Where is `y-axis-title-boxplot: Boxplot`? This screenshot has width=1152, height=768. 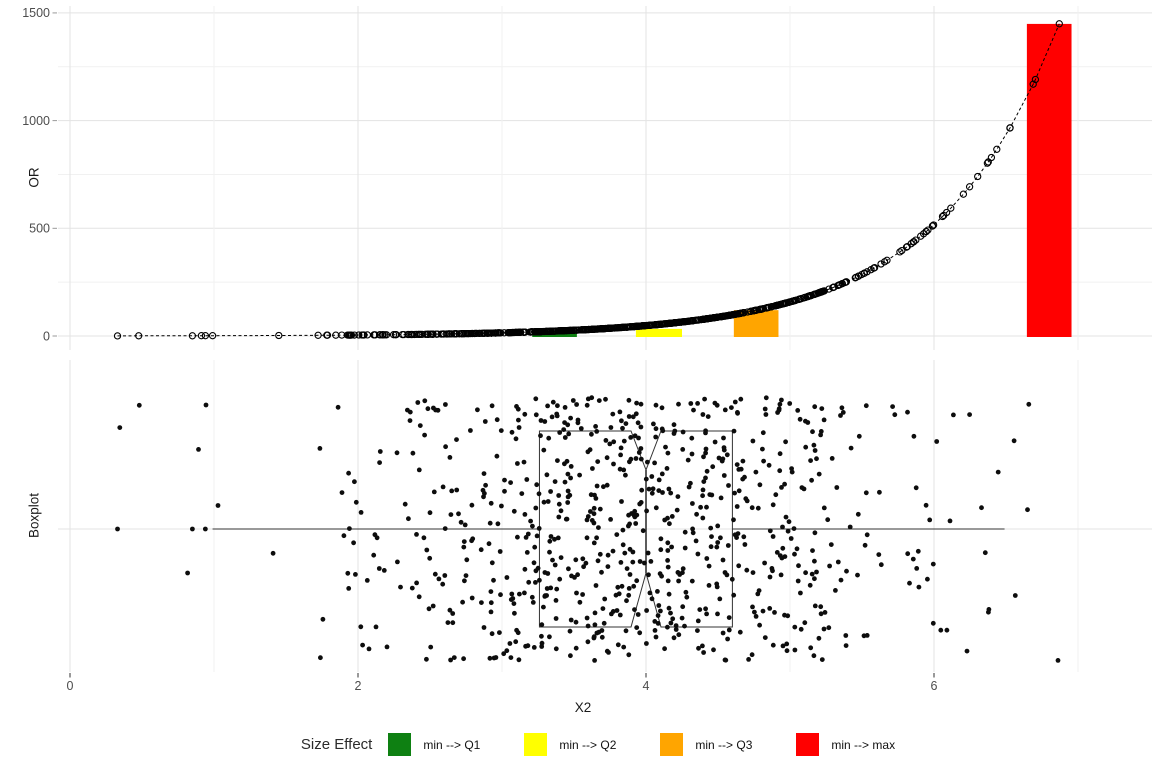
y-axis-title-boxplot: Boxplot is located at coordinates (34, 515).